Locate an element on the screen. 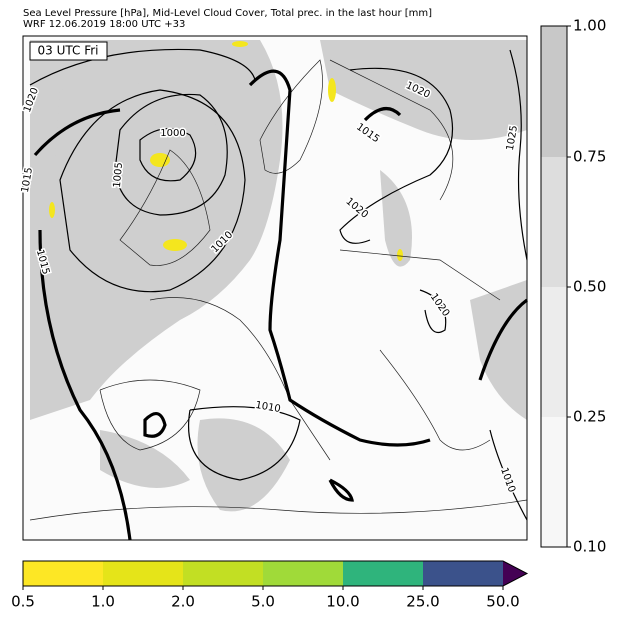  precip-tick-label: 5.0 is located at coordinates (263, 602).